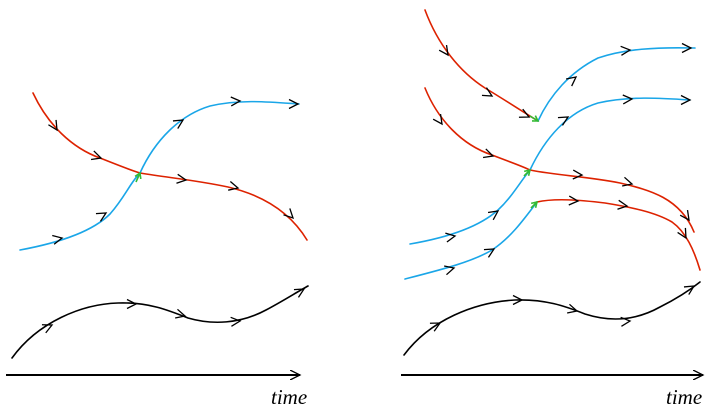 Image resolution: width=716 pixels, height=409 pixels. I want to click on right-blue-2-direction-marks, so click(568, 168).